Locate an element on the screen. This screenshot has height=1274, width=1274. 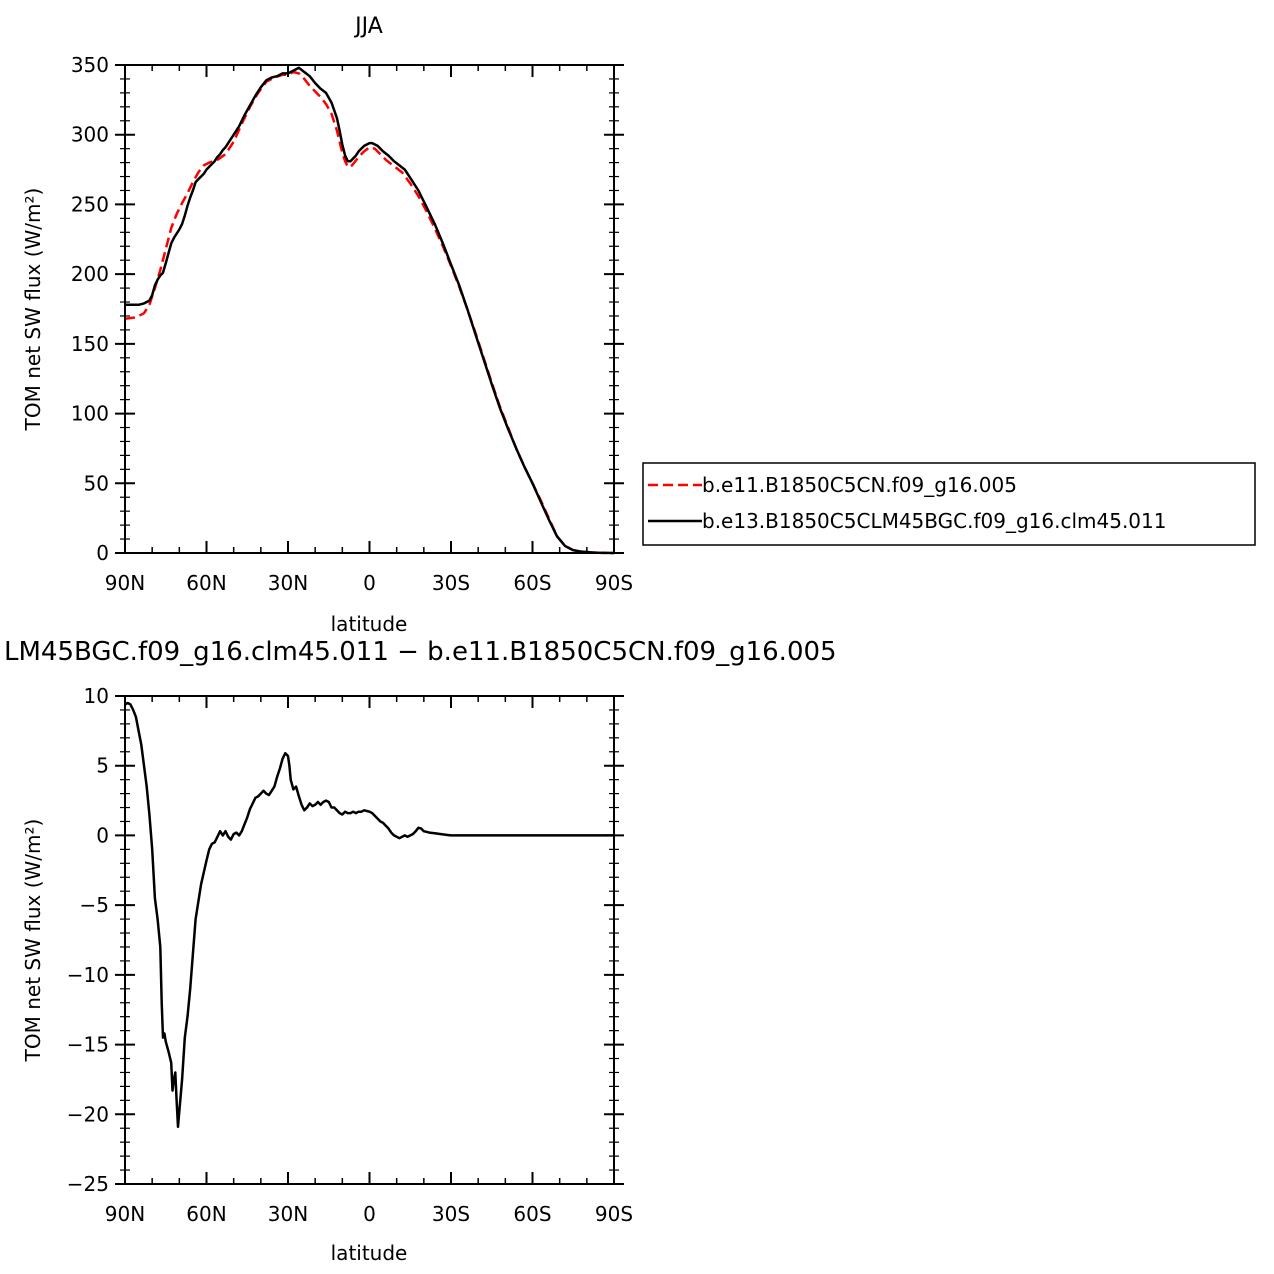
bottom-x-tick-label: 30N is located at coordinates (288, 1214).